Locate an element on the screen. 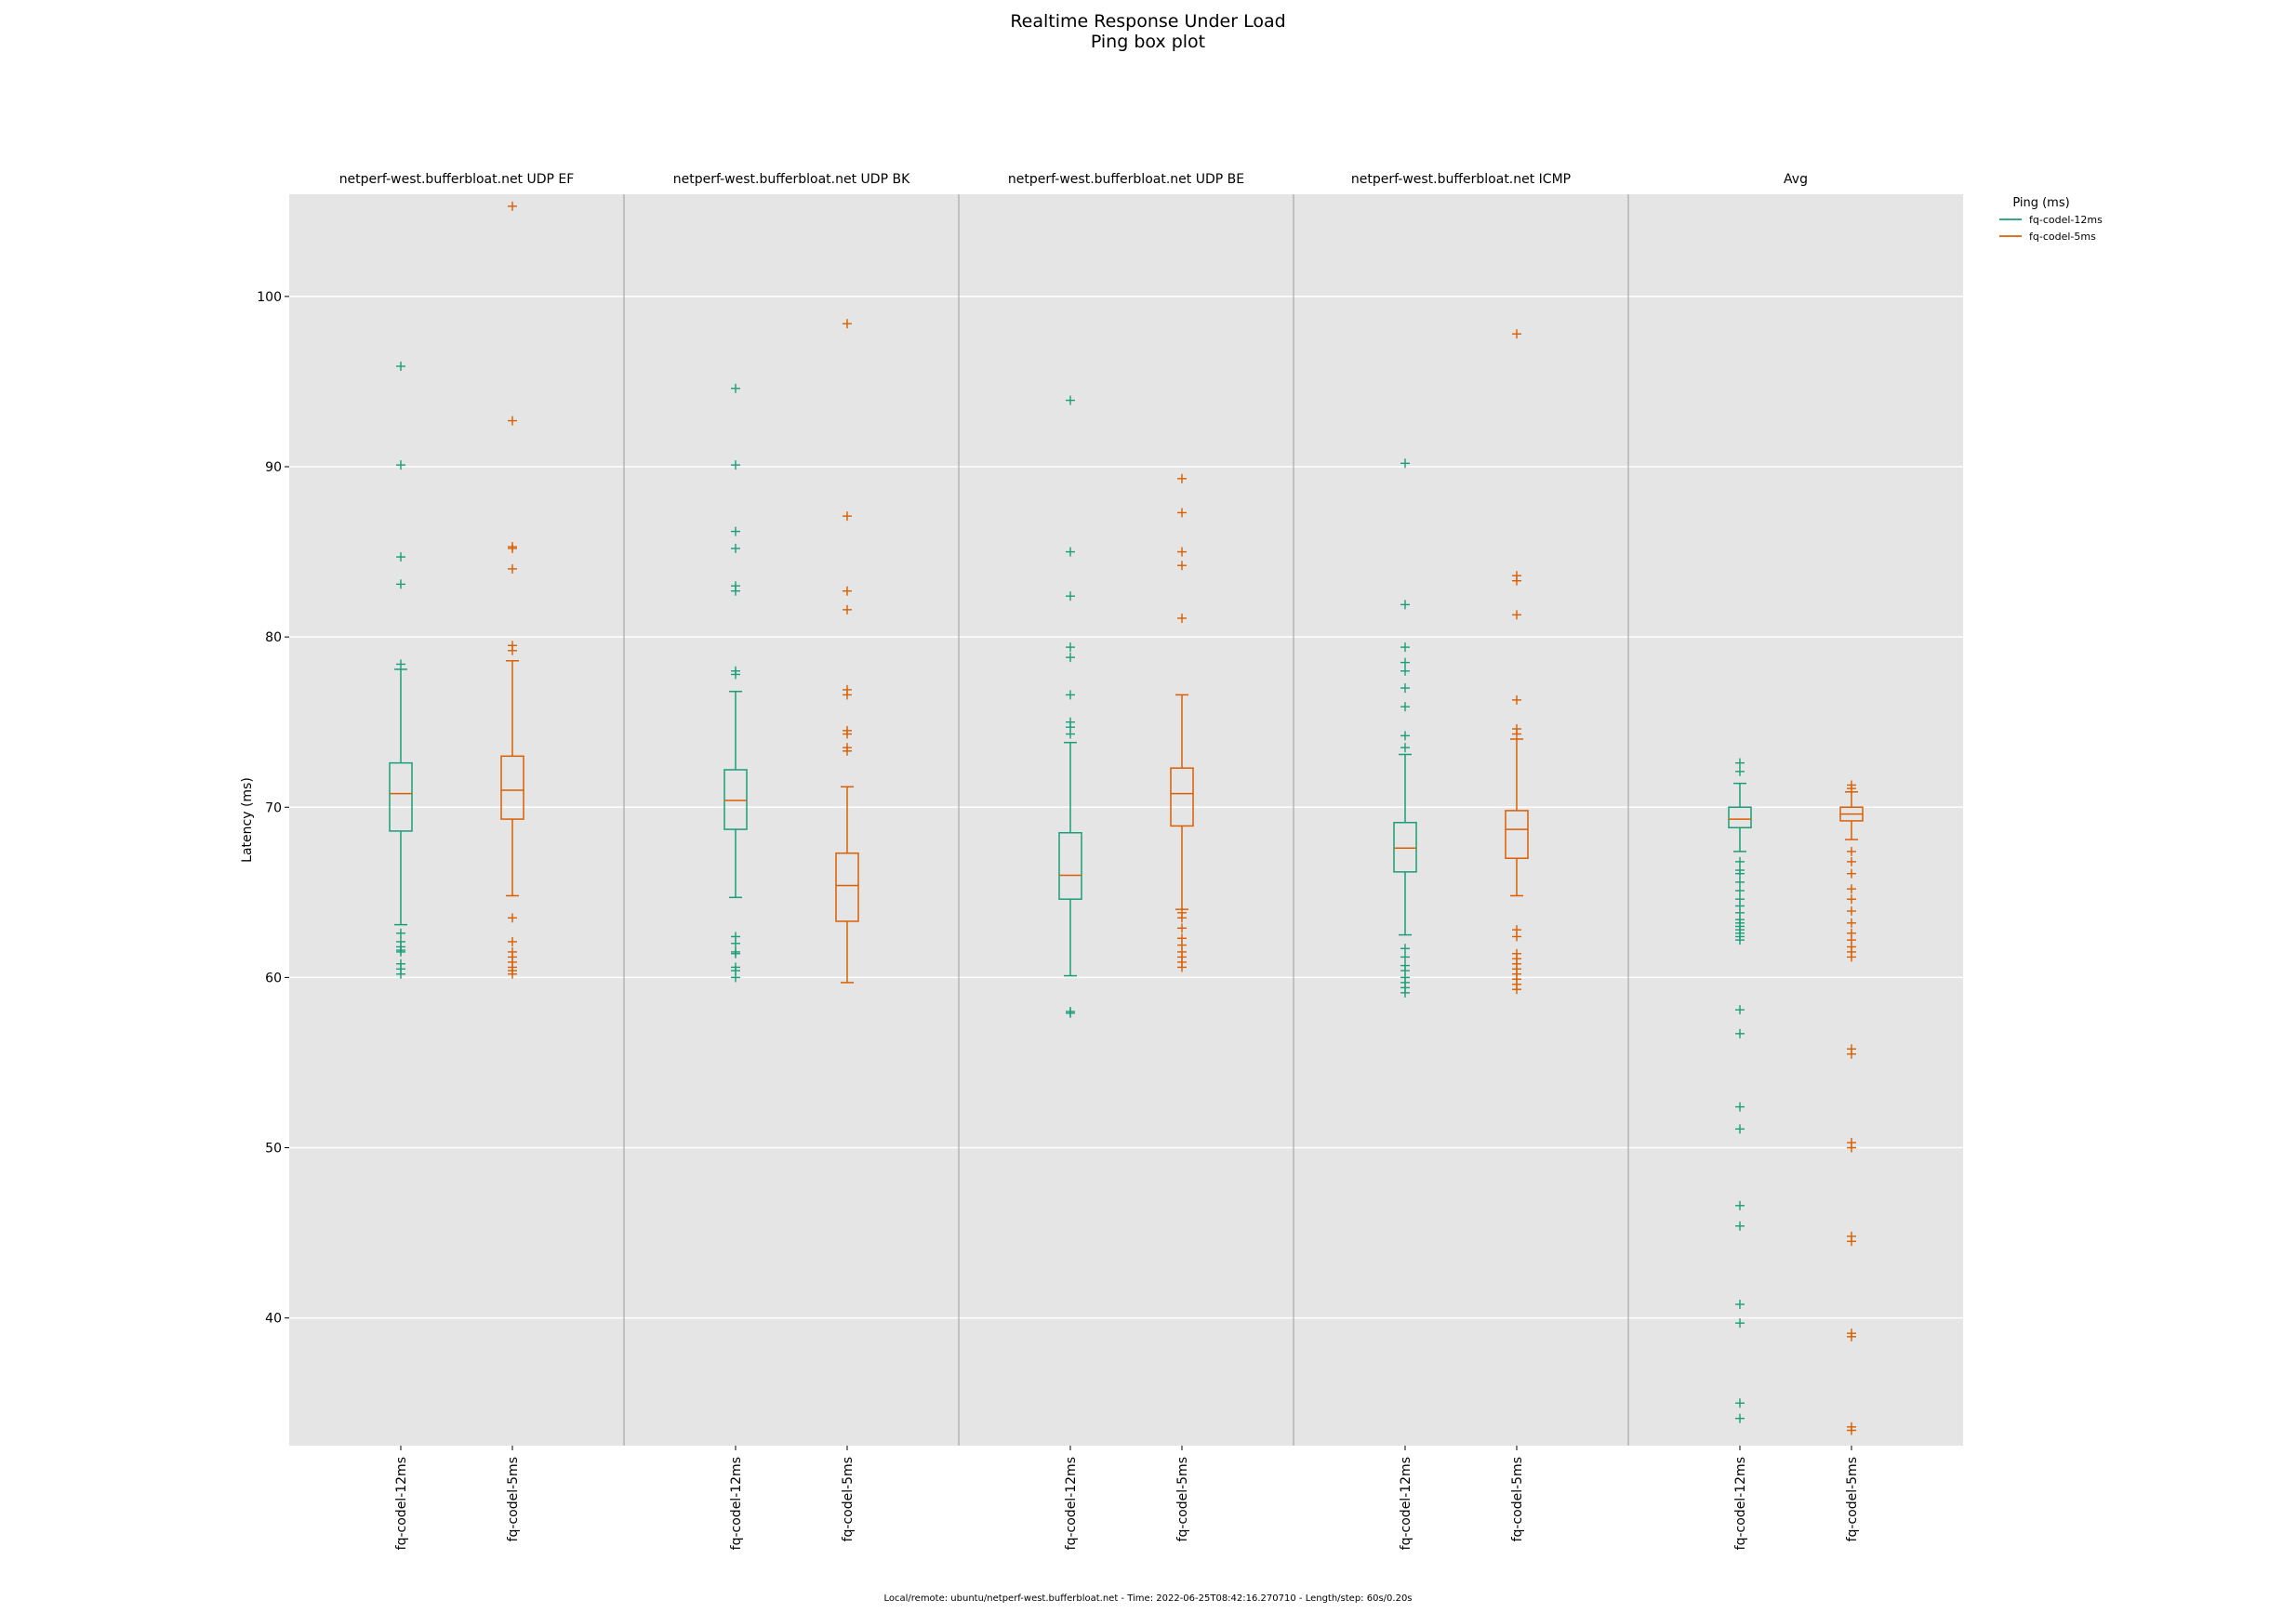 The image size is (2296, 1613). y-tick-label: 40 is located at coordinates (273, 1319).